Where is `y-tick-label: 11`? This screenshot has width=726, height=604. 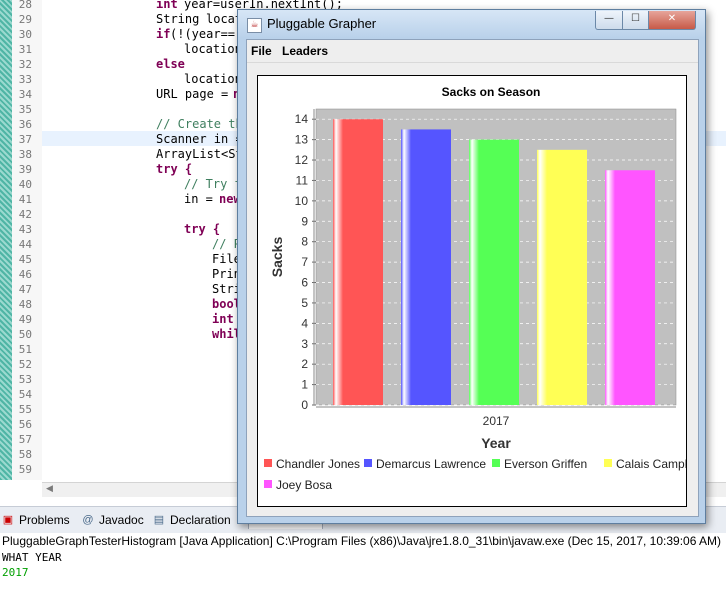
y-tick-label: 11 is located at coordinates (302, 180).